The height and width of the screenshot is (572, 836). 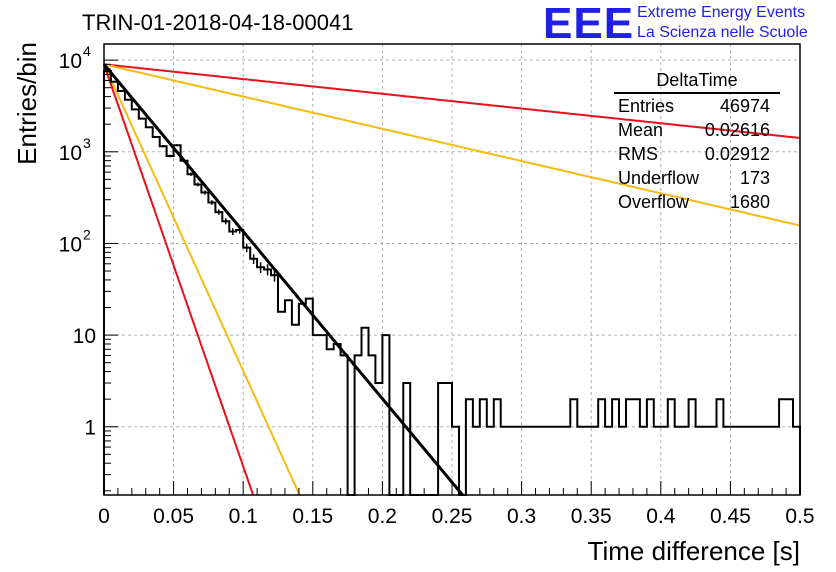 I want to click on x-tick-label: 0, so click(x=104, y=516).